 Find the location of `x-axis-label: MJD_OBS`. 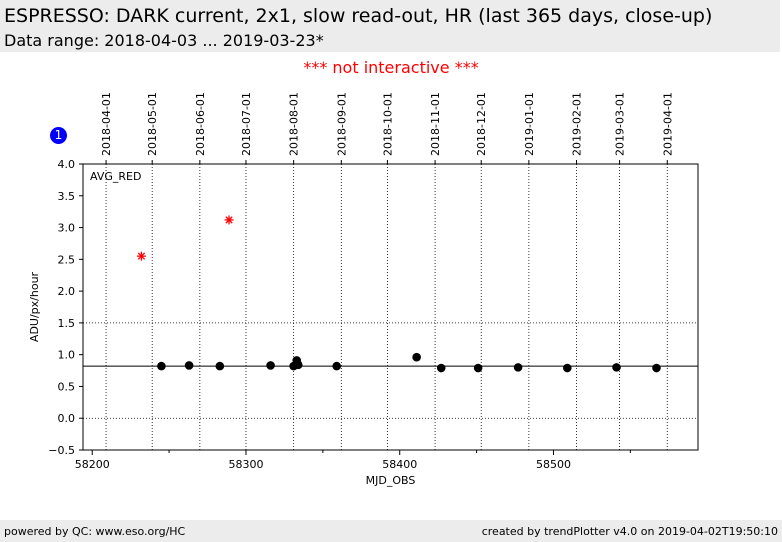

x-axis-label: MJD_OBS is located at coordinates (391, 480).